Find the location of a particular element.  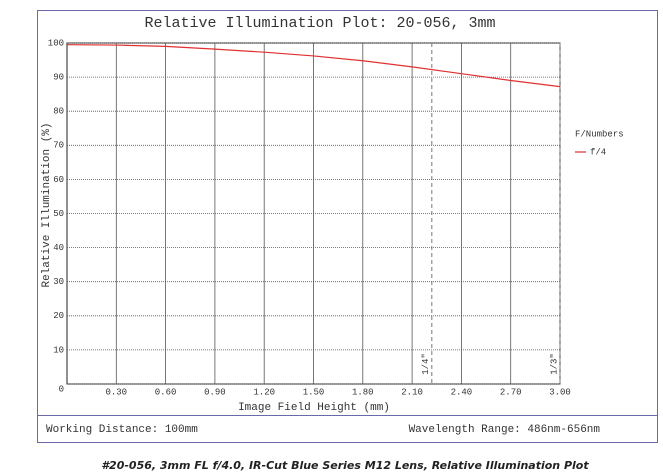

reference-label: 1/4" is located at coordinates (426, 364).